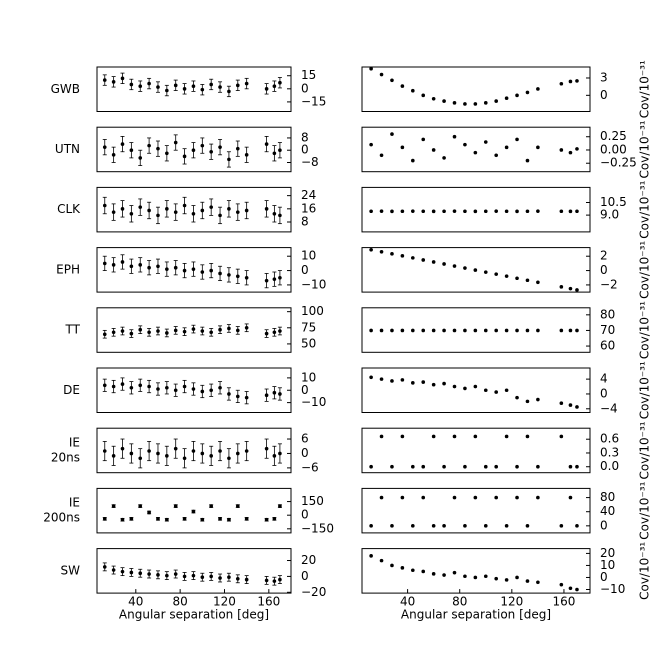 This screenshot has width=660, height=660. I want to click on row-label: 20ns, so click(65, 457).